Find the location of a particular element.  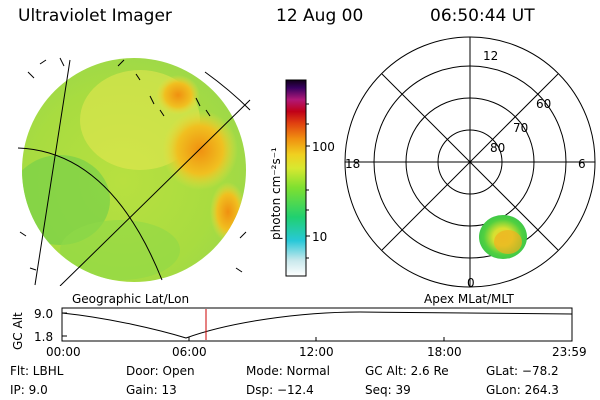

mlat-label-60: 60 is located at coordinates (543, 104).